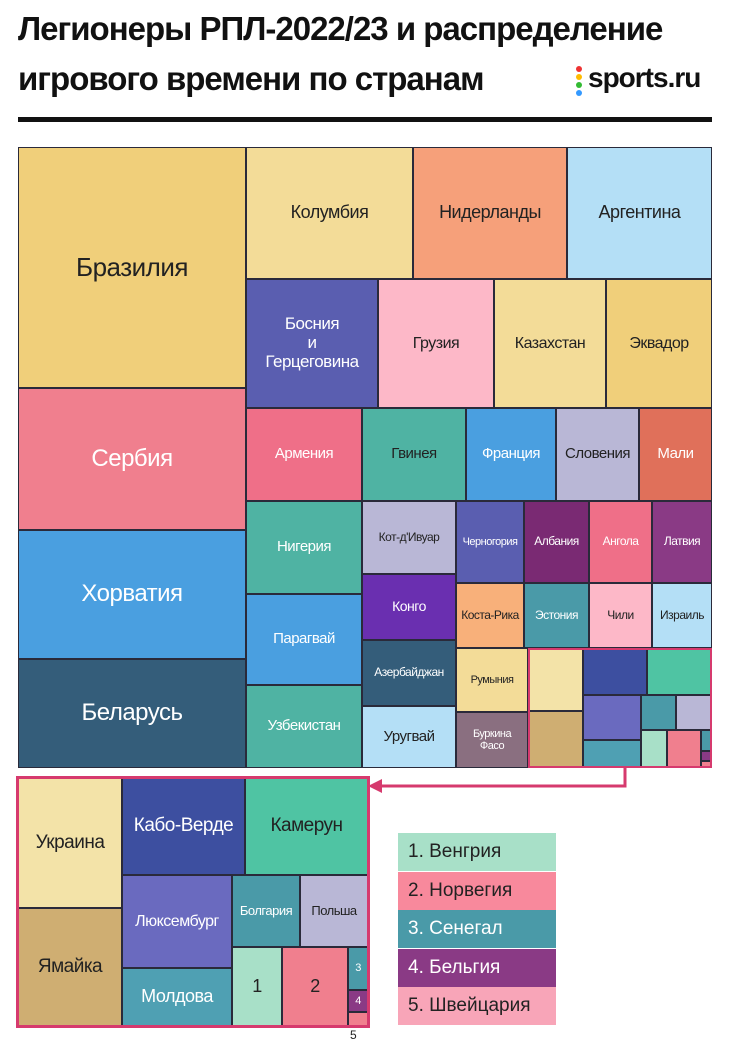 This screenshot has height=1049, width=730. Describe the element at coordinates (306, 826) in the screenshot. I see `tile: Камерун` at that location.